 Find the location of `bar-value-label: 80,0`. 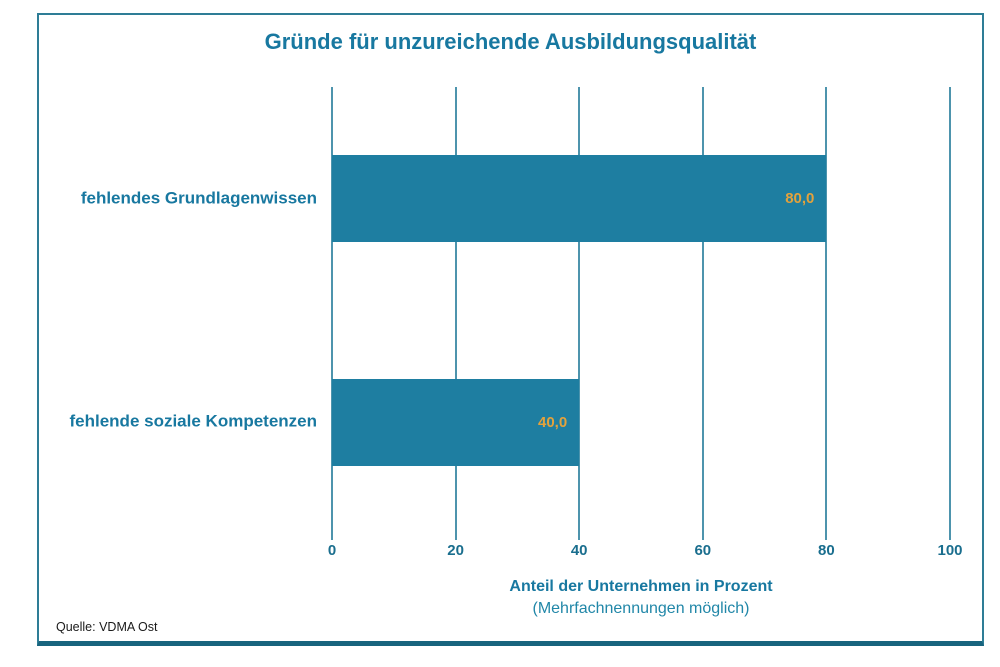

bar-value-label: 80,0 is located at coordinates (800, 199).